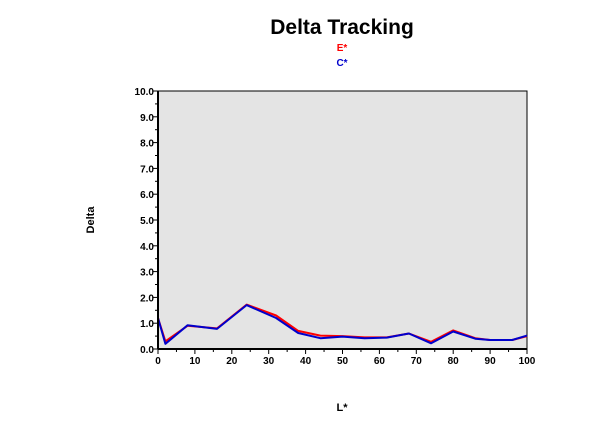 The image size is (600, 421). I want to click on legend-entry-c: C*, so click(341, 63).